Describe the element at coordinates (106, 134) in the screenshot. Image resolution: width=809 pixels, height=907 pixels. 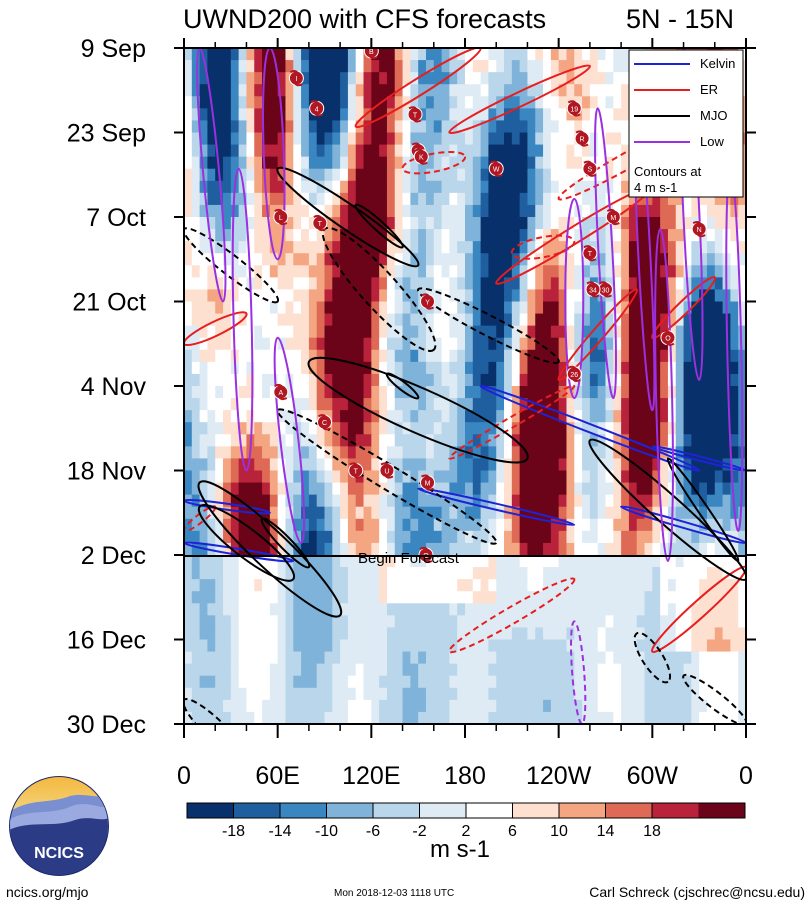
I see `y-tick-label: 23 Sep` at that location.